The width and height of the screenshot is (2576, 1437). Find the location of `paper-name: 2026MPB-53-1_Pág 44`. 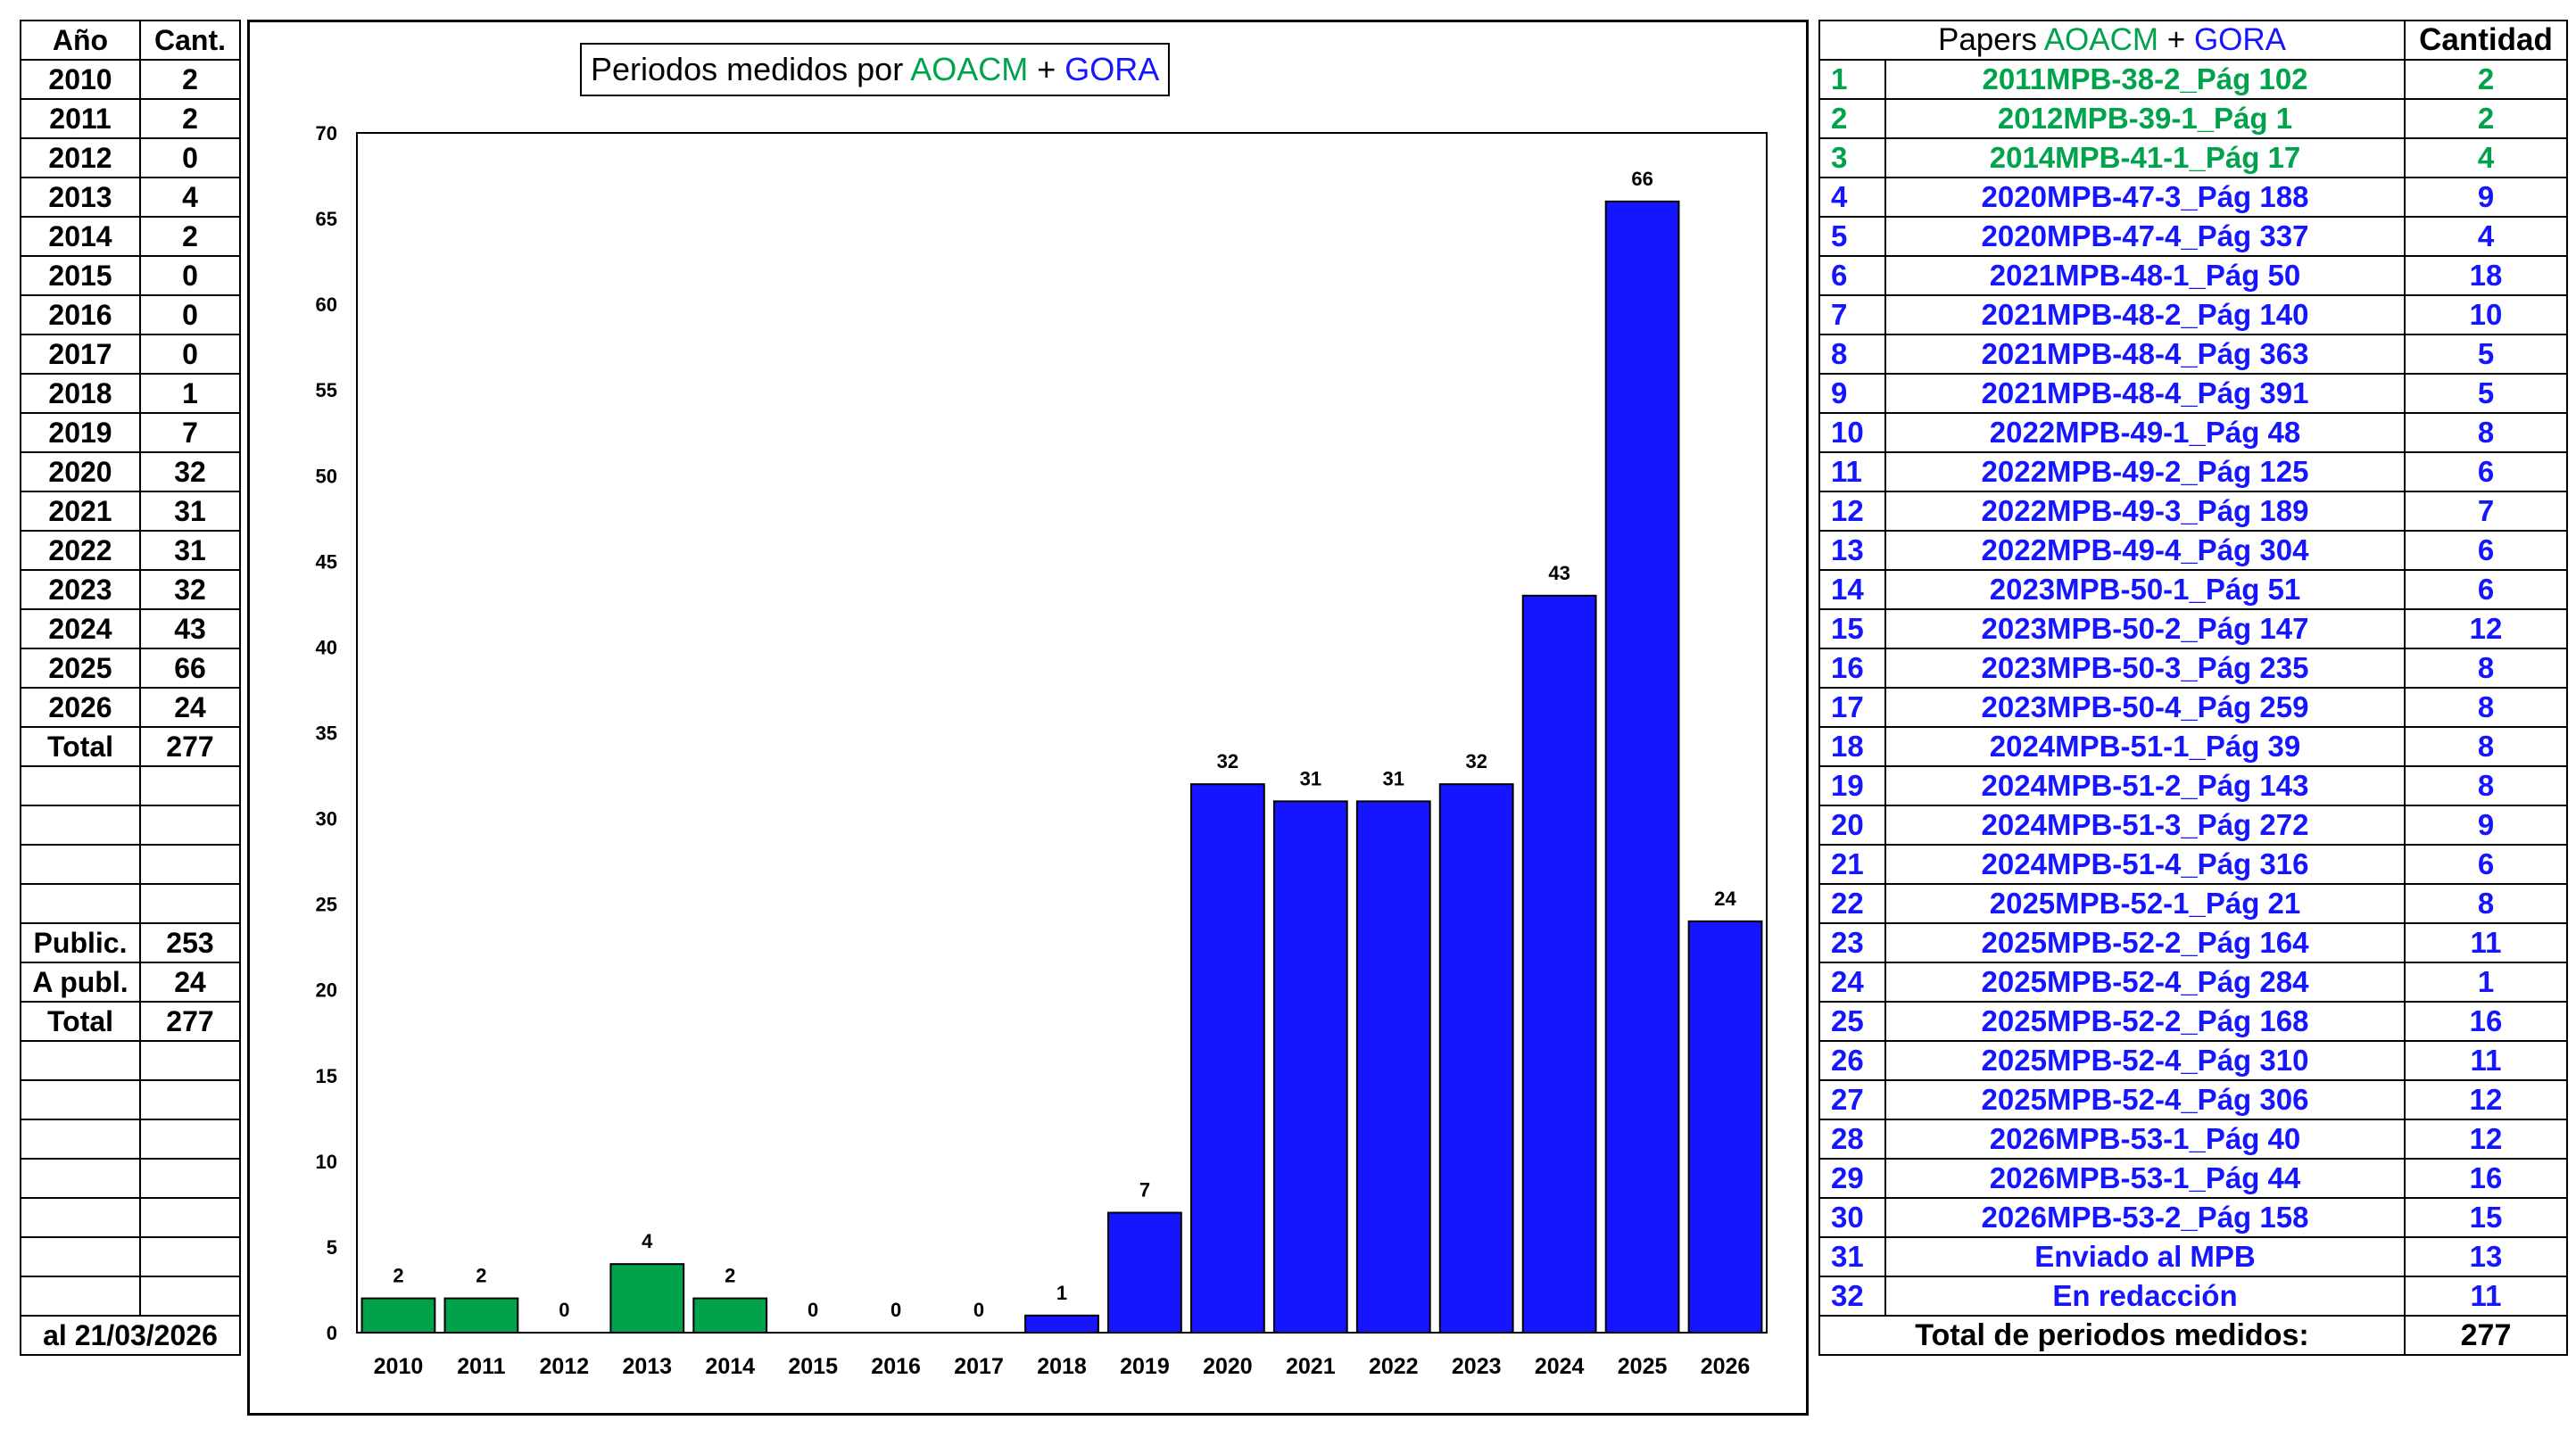

paper-name: 2026MPB-53-1_Pág 44 is located at coordinates (2145, 1178).